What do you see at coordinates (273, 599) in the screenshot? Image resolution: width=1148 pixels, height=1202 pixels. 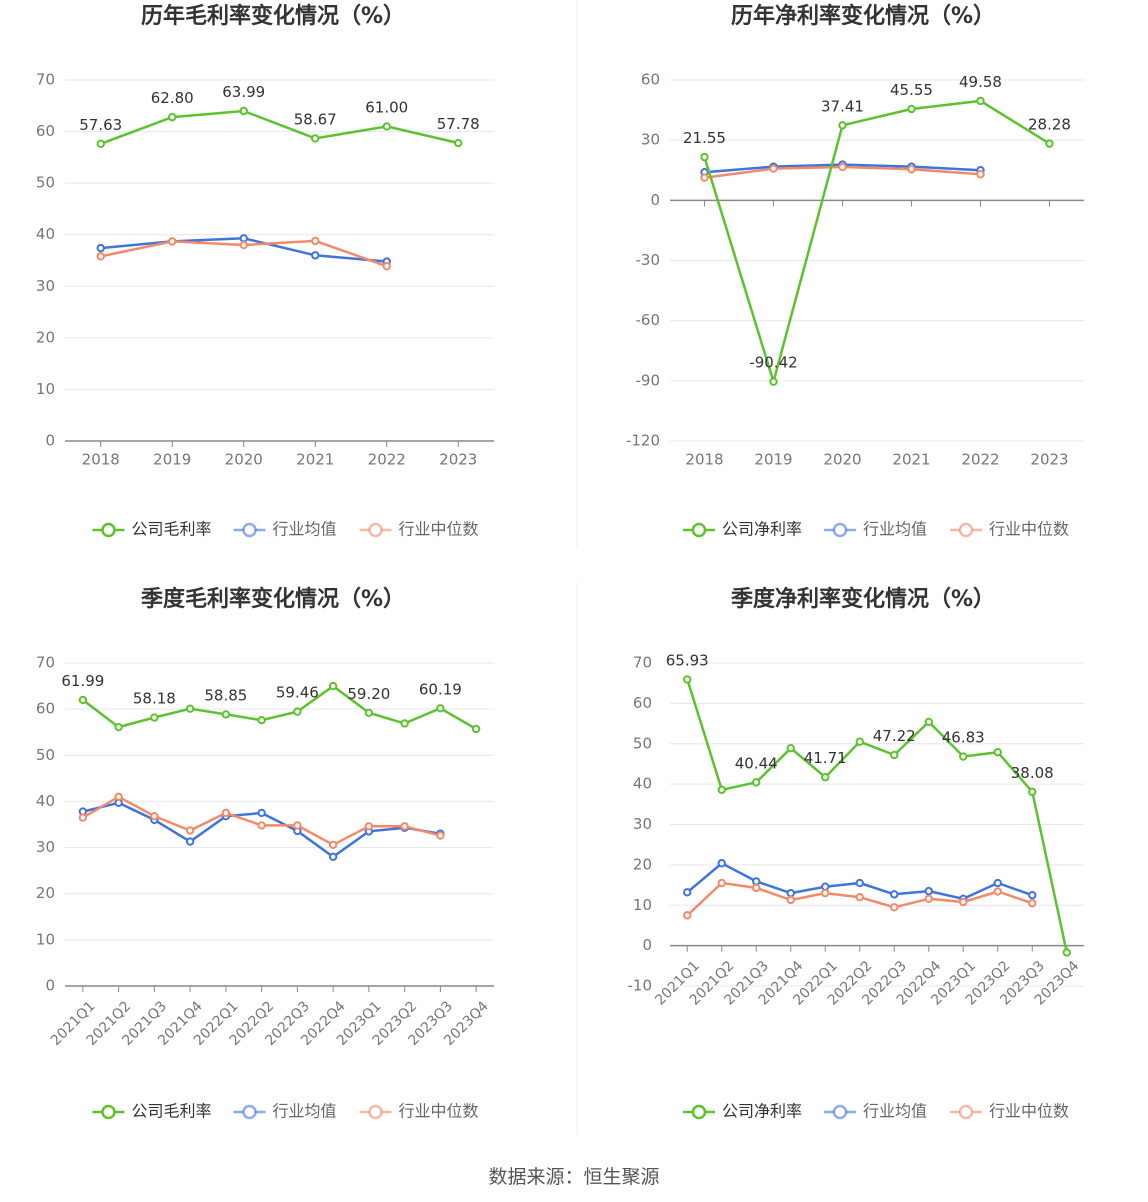 I see `chart-title: 季度毛利率变化情况（%）` at bounding box center [273, 599].